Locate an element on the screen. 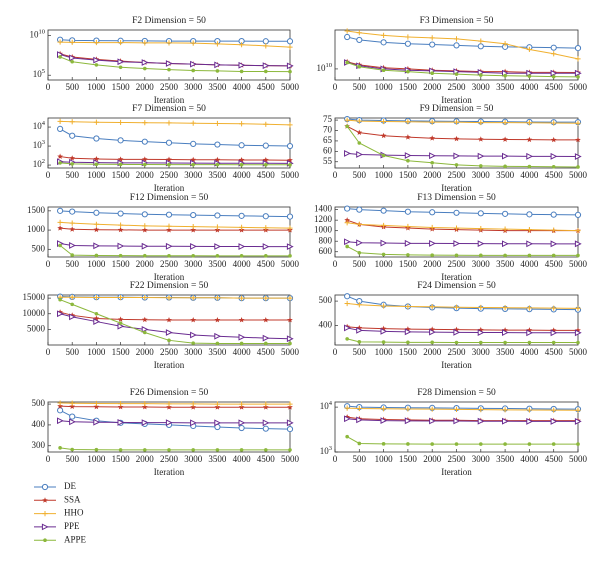 This screenshot has width=600, height=561. x-tick-label: 4000 is located at coordinates (529, 87).